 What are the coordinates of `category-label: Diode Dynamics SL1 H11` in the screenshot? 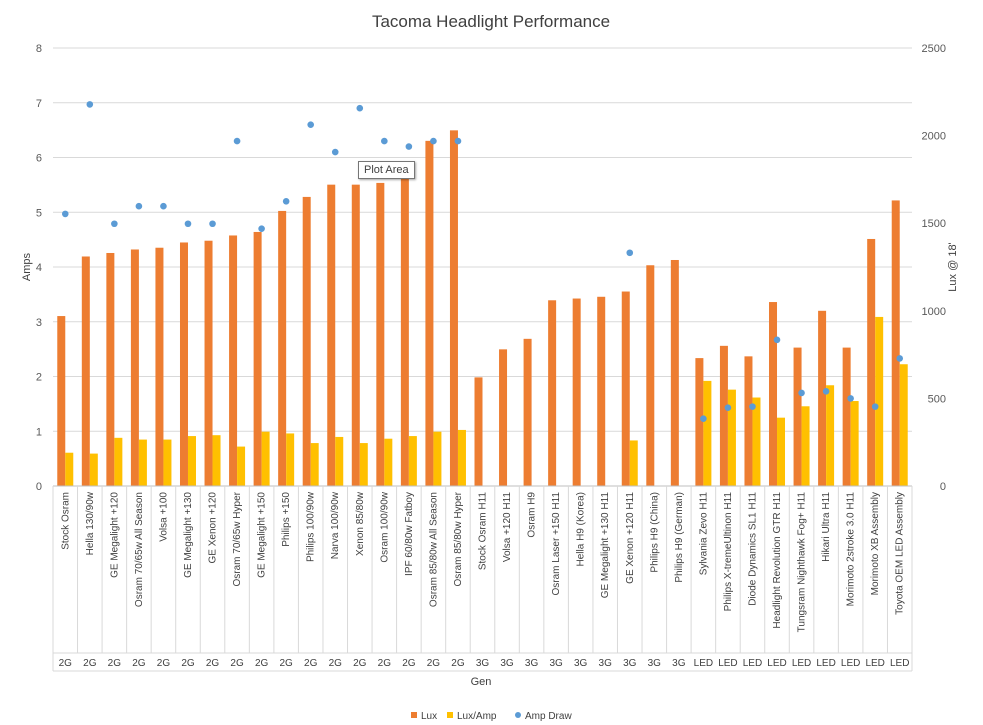 It's located at (752, 549).